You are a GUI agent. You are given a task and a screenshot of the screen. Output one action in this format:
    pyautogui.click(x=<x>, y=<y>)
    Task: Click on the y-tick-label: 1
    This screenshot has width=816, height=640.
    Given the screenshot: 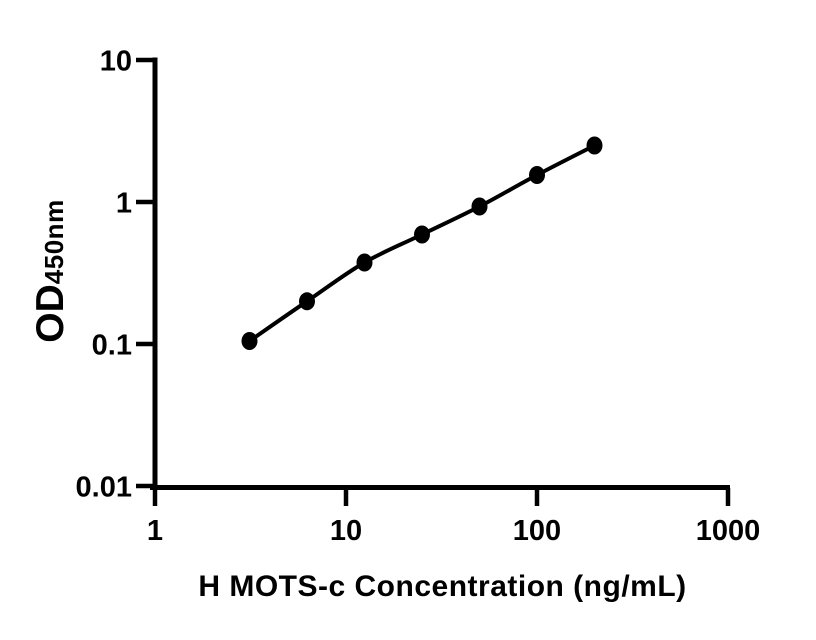 What is the action you would take?
    pyautogui.click(x=124, y=204)
    